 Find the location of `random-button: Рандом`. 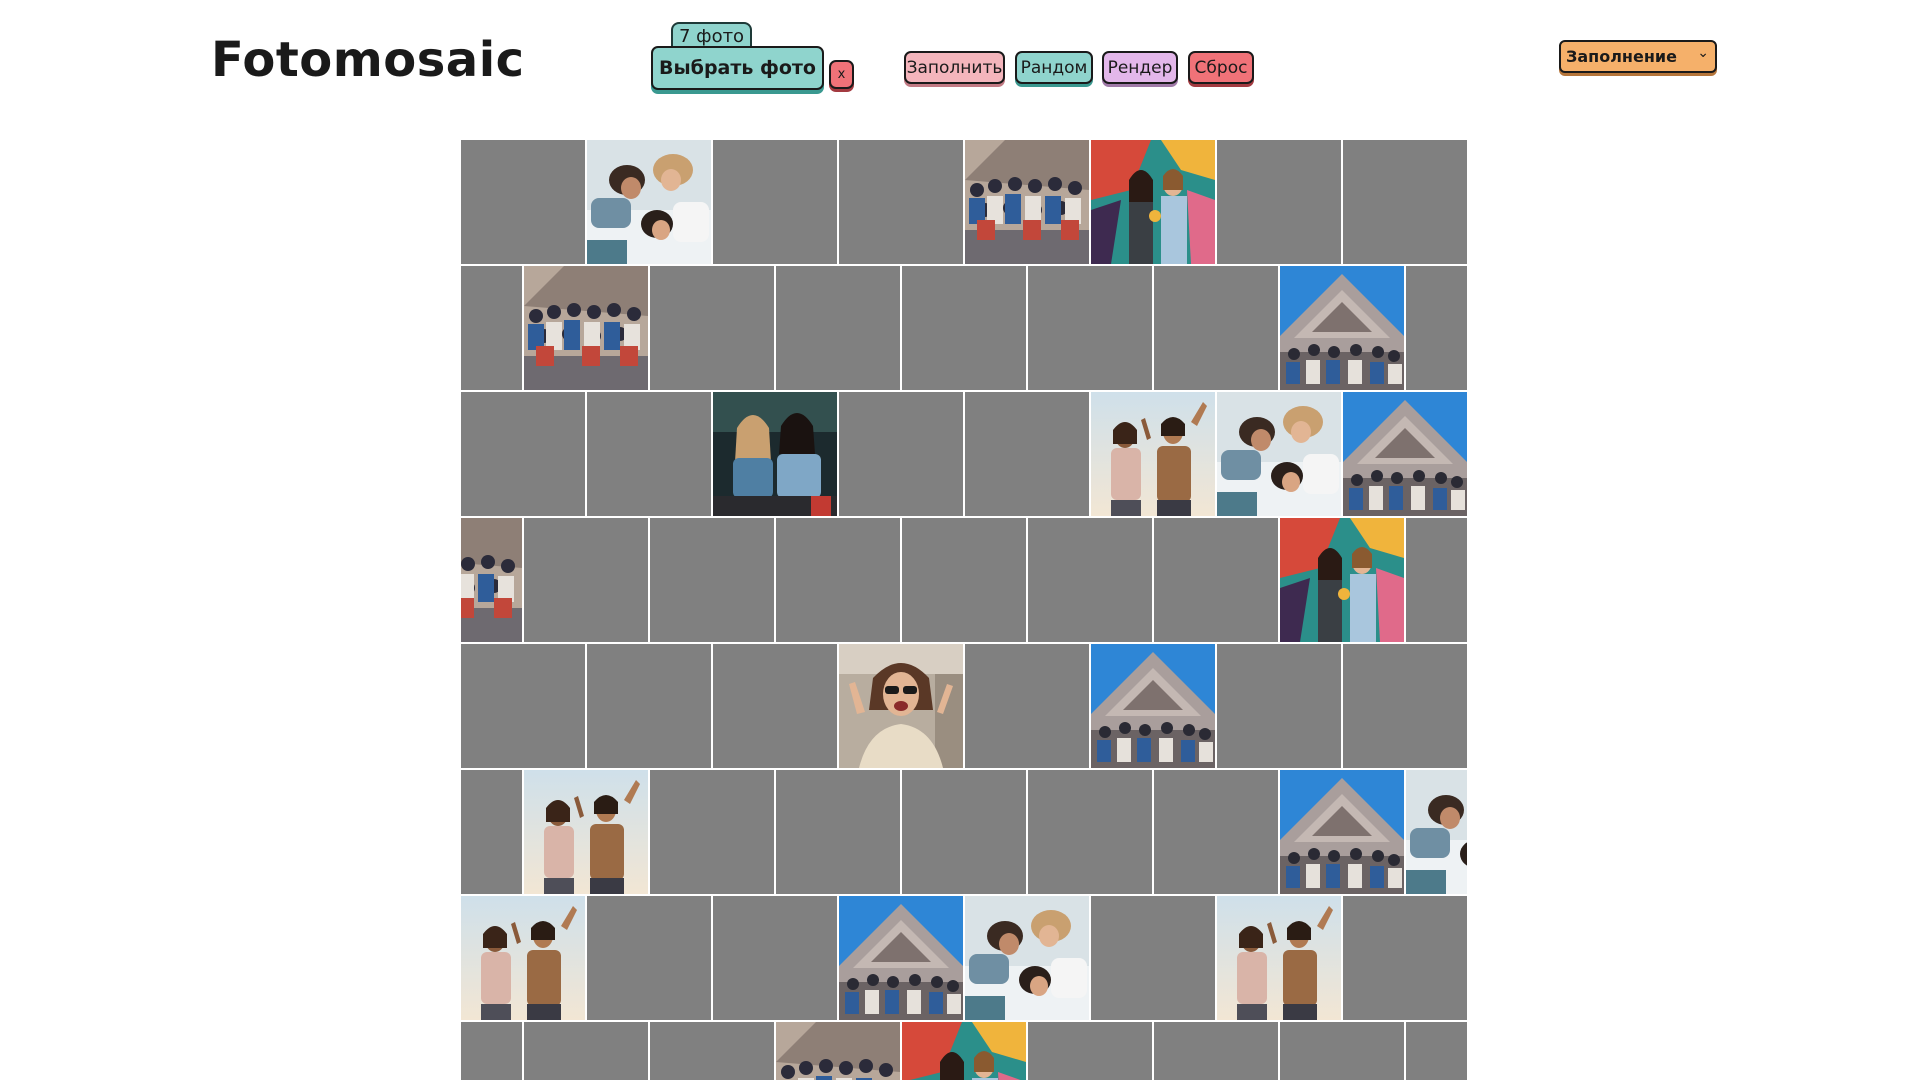

random-button: Рандом is located at coordinates (1054, 67).